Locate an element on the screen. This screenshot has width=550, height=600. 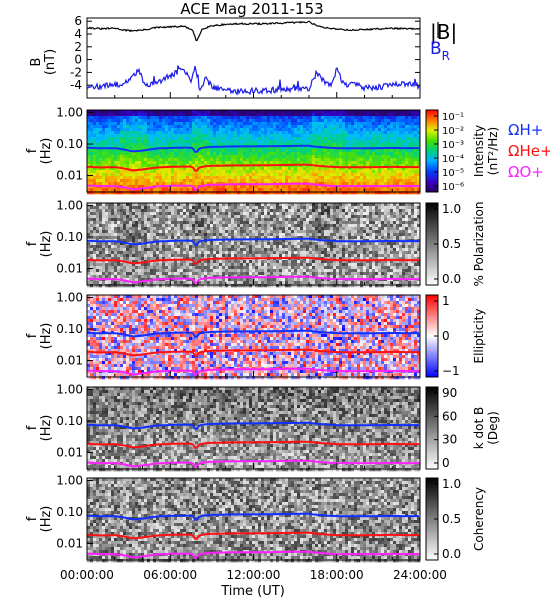
legend-entry: ΩO+ is located at coordinates (526, 172).